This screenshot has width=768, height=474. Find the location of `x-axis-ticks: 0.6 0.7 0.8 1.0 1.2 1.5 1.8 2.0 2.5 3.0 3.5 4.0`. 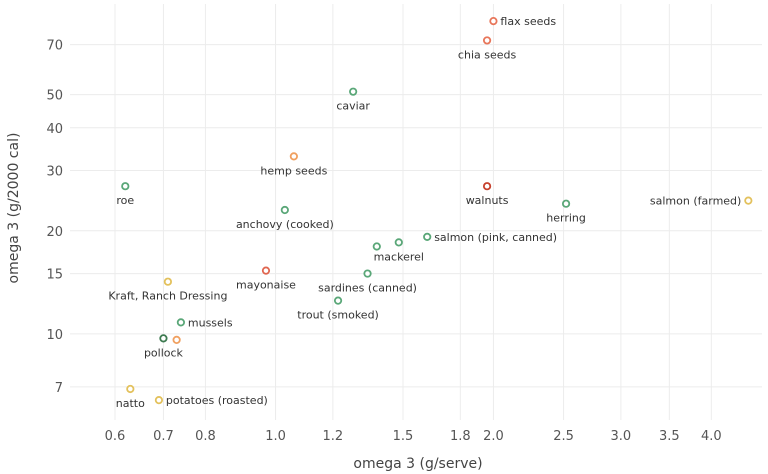

x-axis-ticks: 0.6 0.7 0.8 1.0 1.2 1.5 1.8 2.0 2.5 3.0 3.5 4.0 is located at coordinates (413, 436).